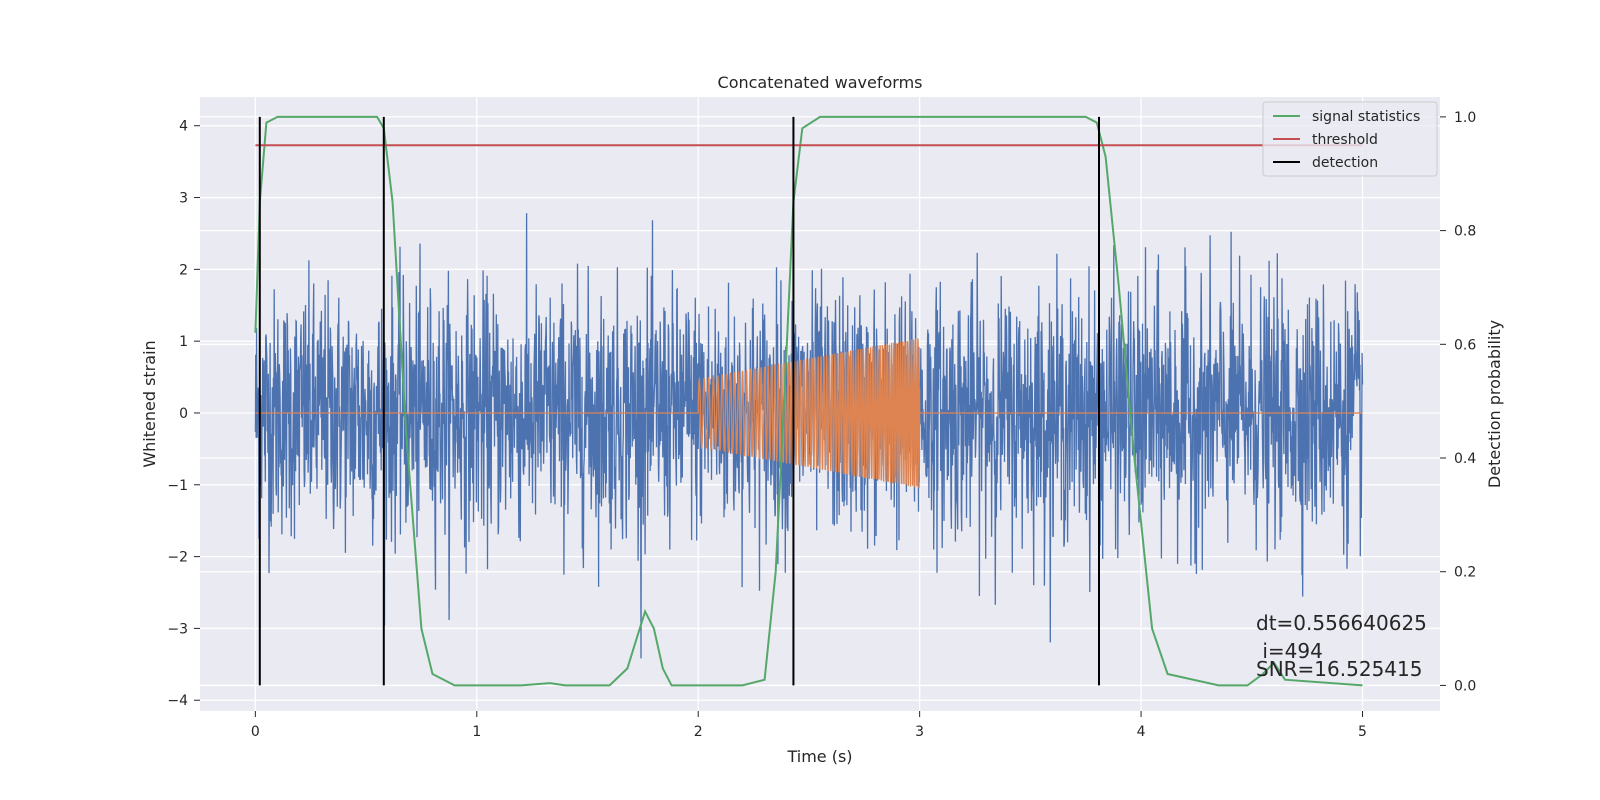 The height and width of the screenshot is (800, 1600). I want to click on x-tick-label: 4, so click(1141, 732).